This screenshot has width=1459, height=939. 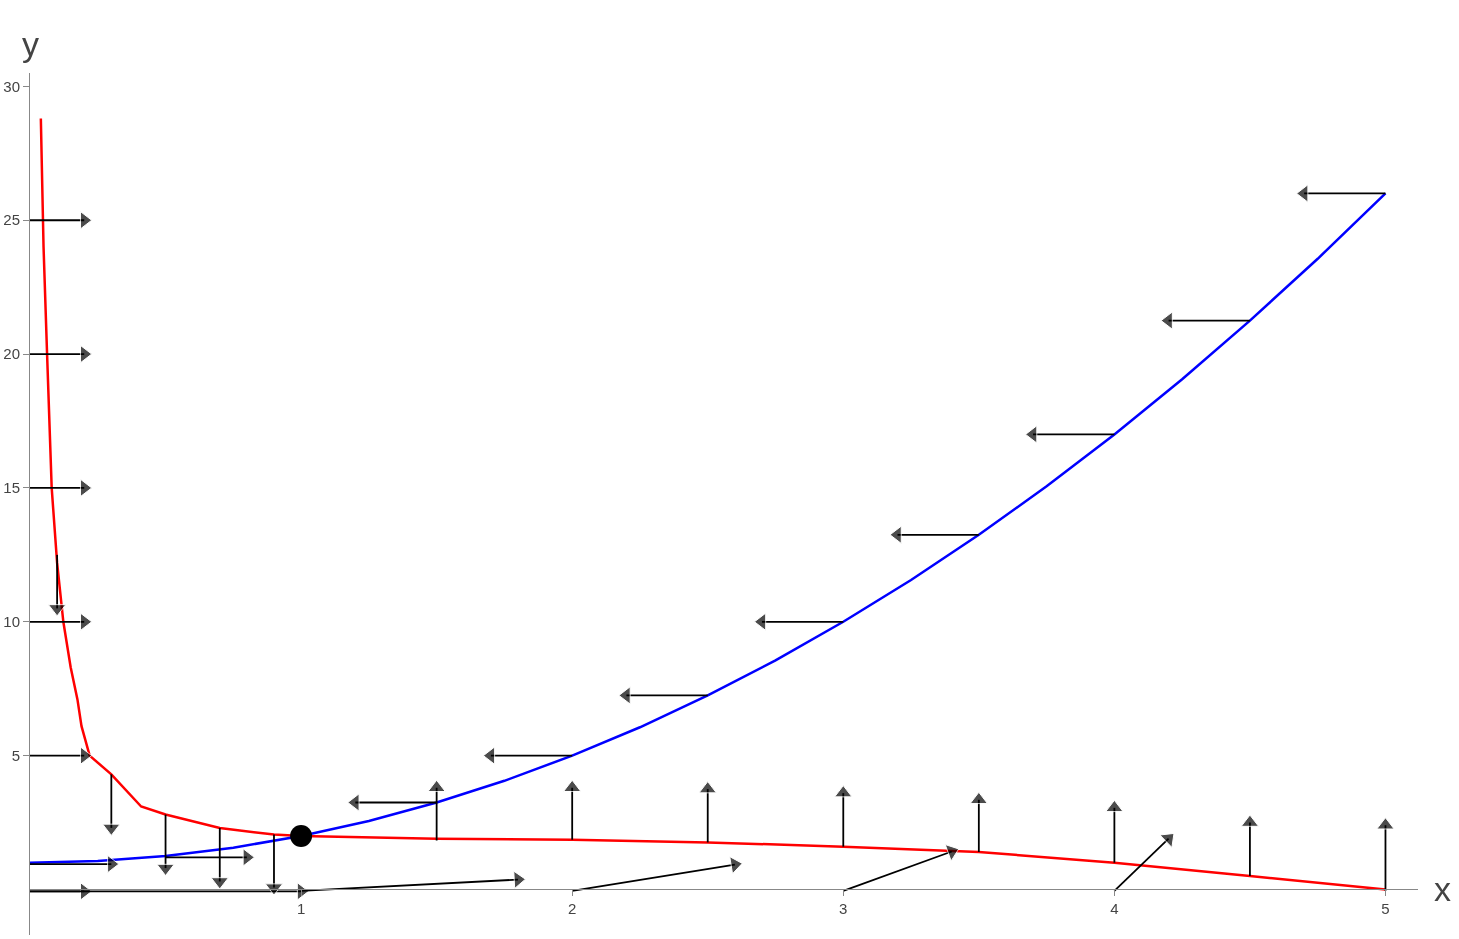 I want to click on x-tick-label: 3, so click(x=843, y=909).